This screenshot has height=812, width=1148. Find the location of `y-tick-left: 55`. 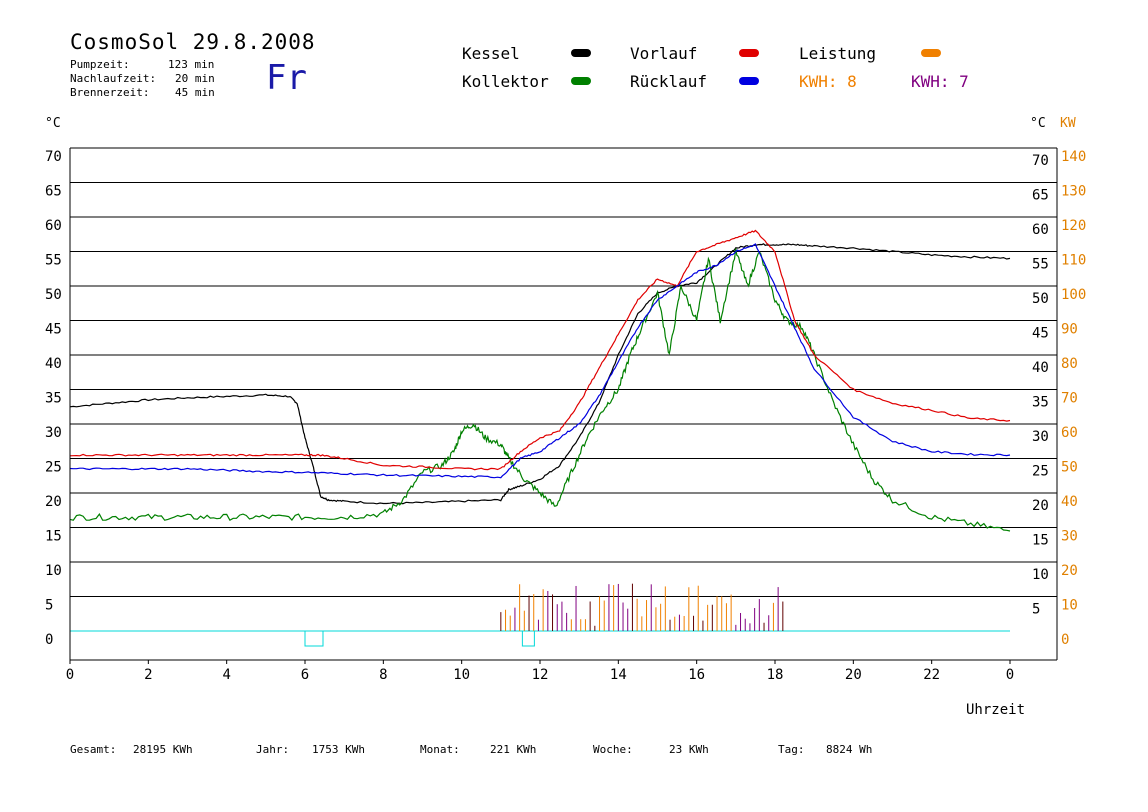

y-tick-left: 55 is located at coordinates (53, 261).